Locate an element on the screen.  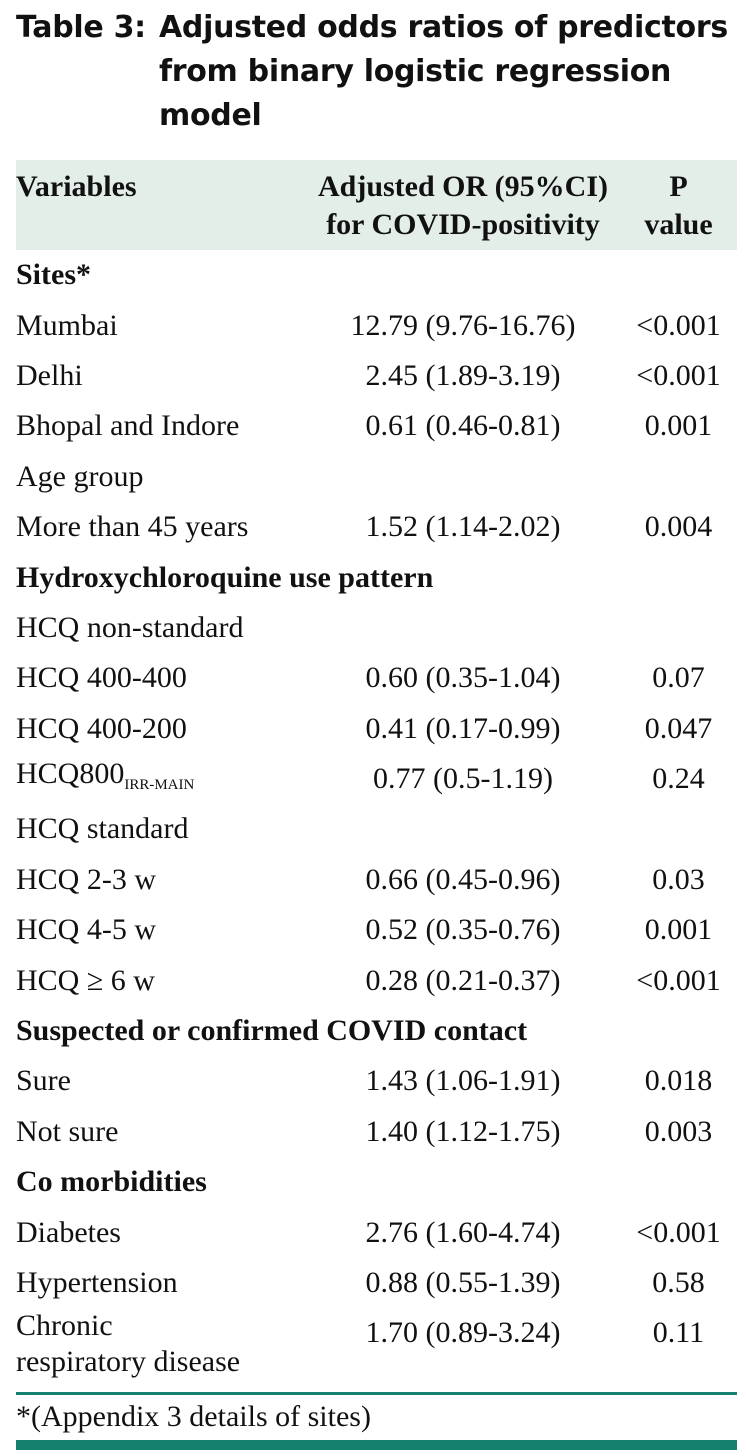
table-row: Hydroxychloroquine use pattern is located at coordinates (376, 577).